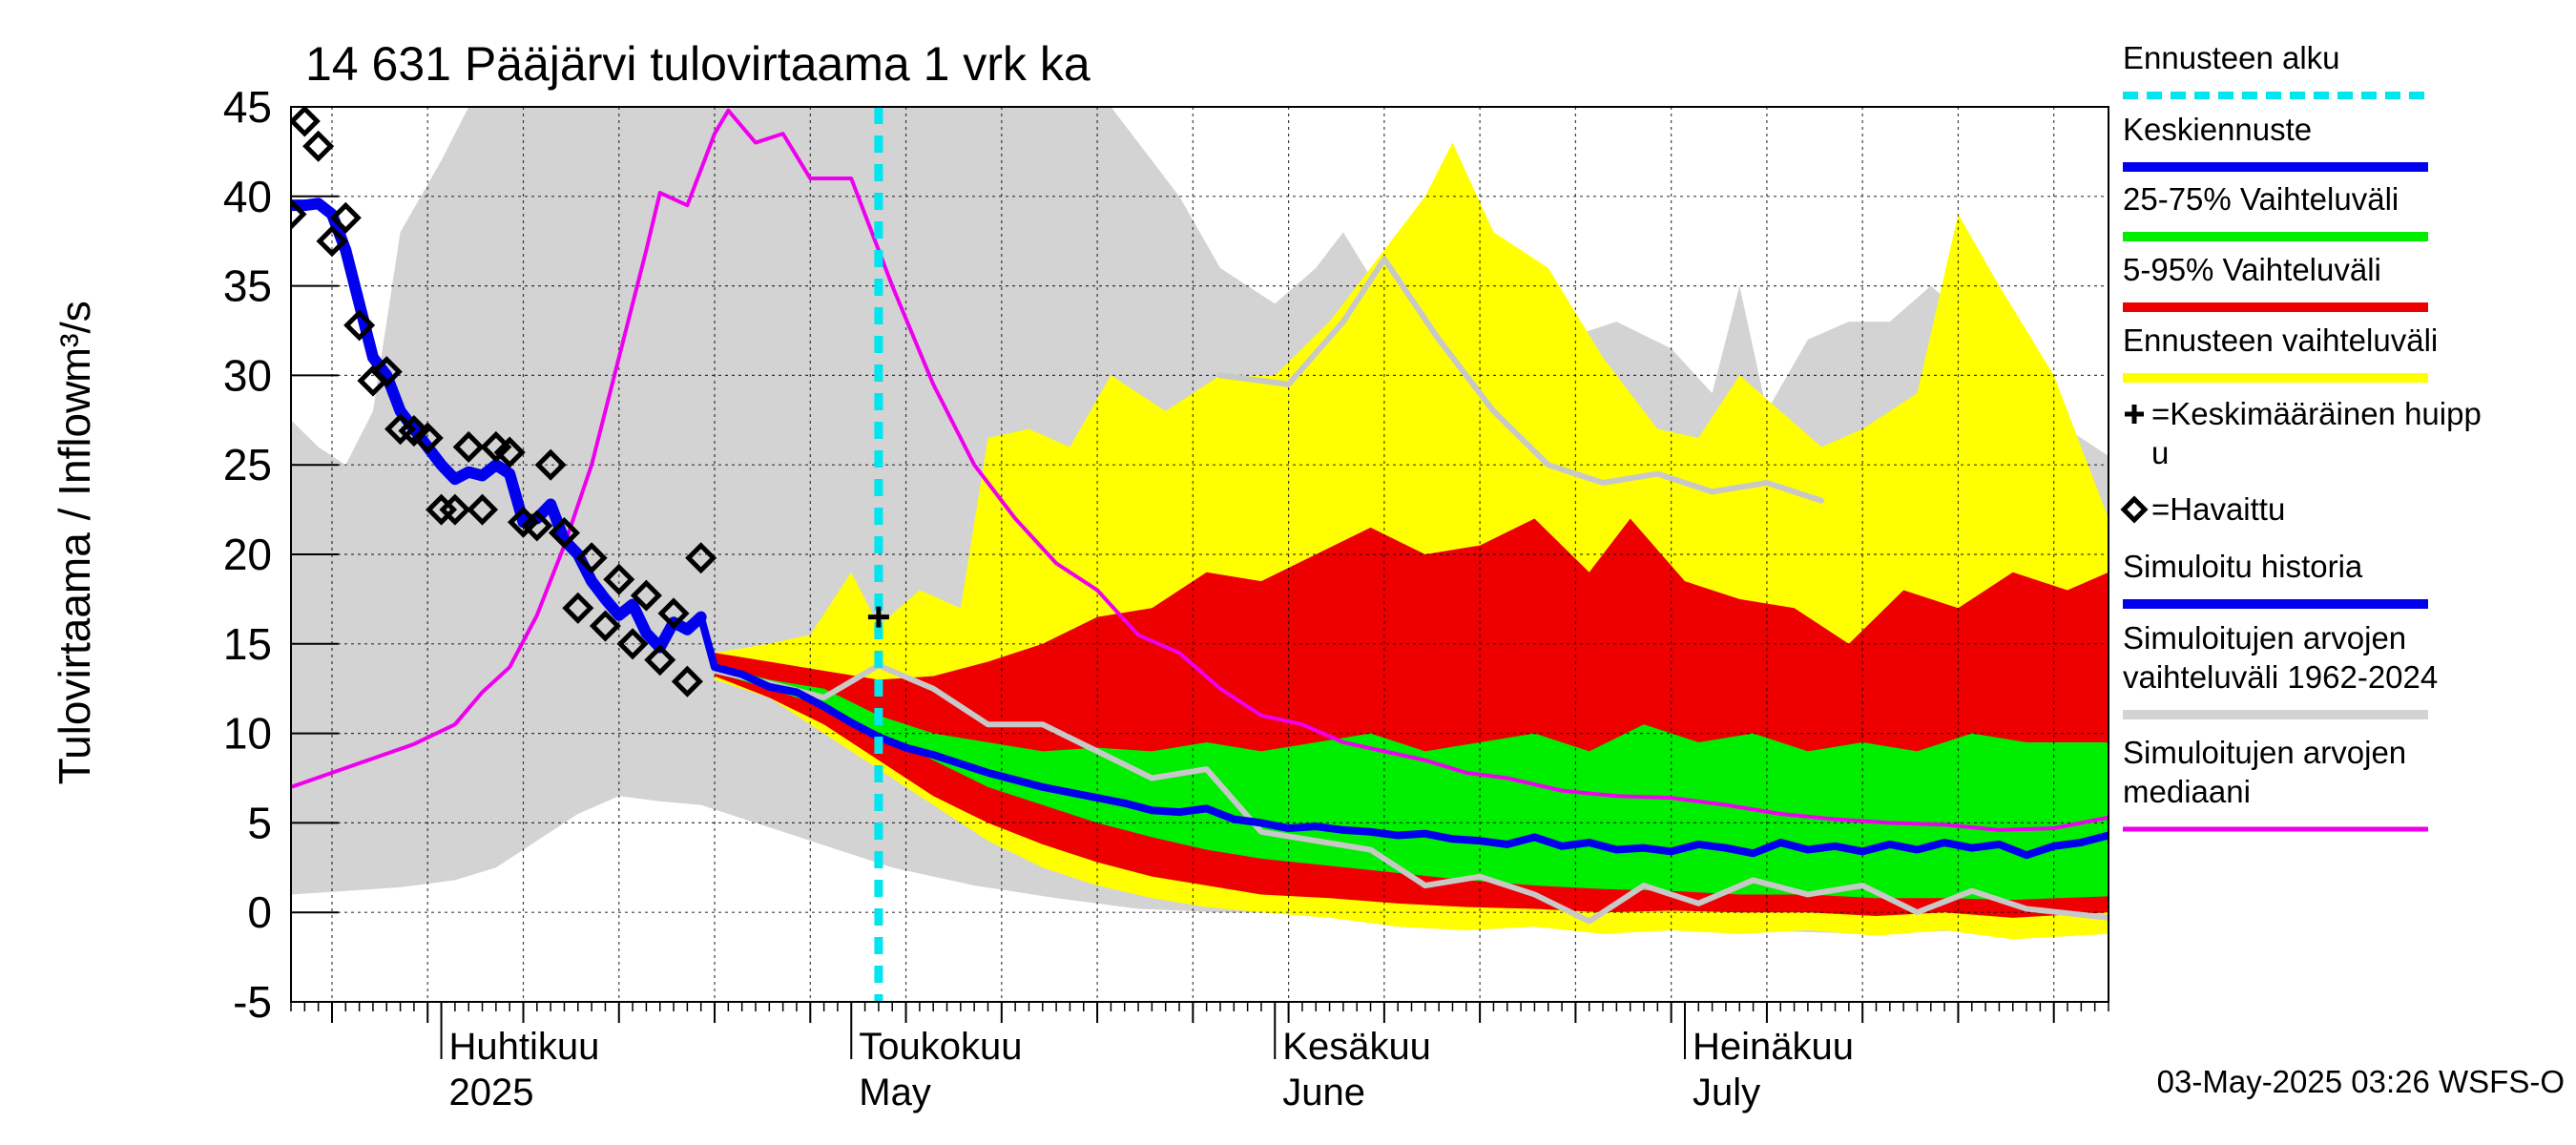  I want to click on legend-label: Ennusteen vaihteluväli, so click(2280, 340).